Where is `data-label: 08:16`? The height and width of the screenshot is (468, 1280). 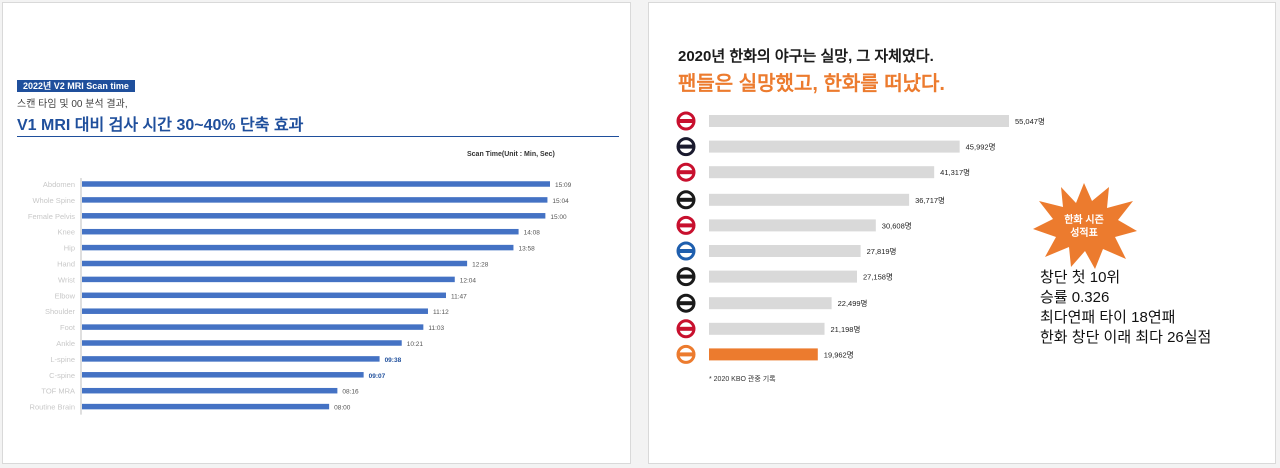
data-label: 08:16 is located at coordinates (350, 392).